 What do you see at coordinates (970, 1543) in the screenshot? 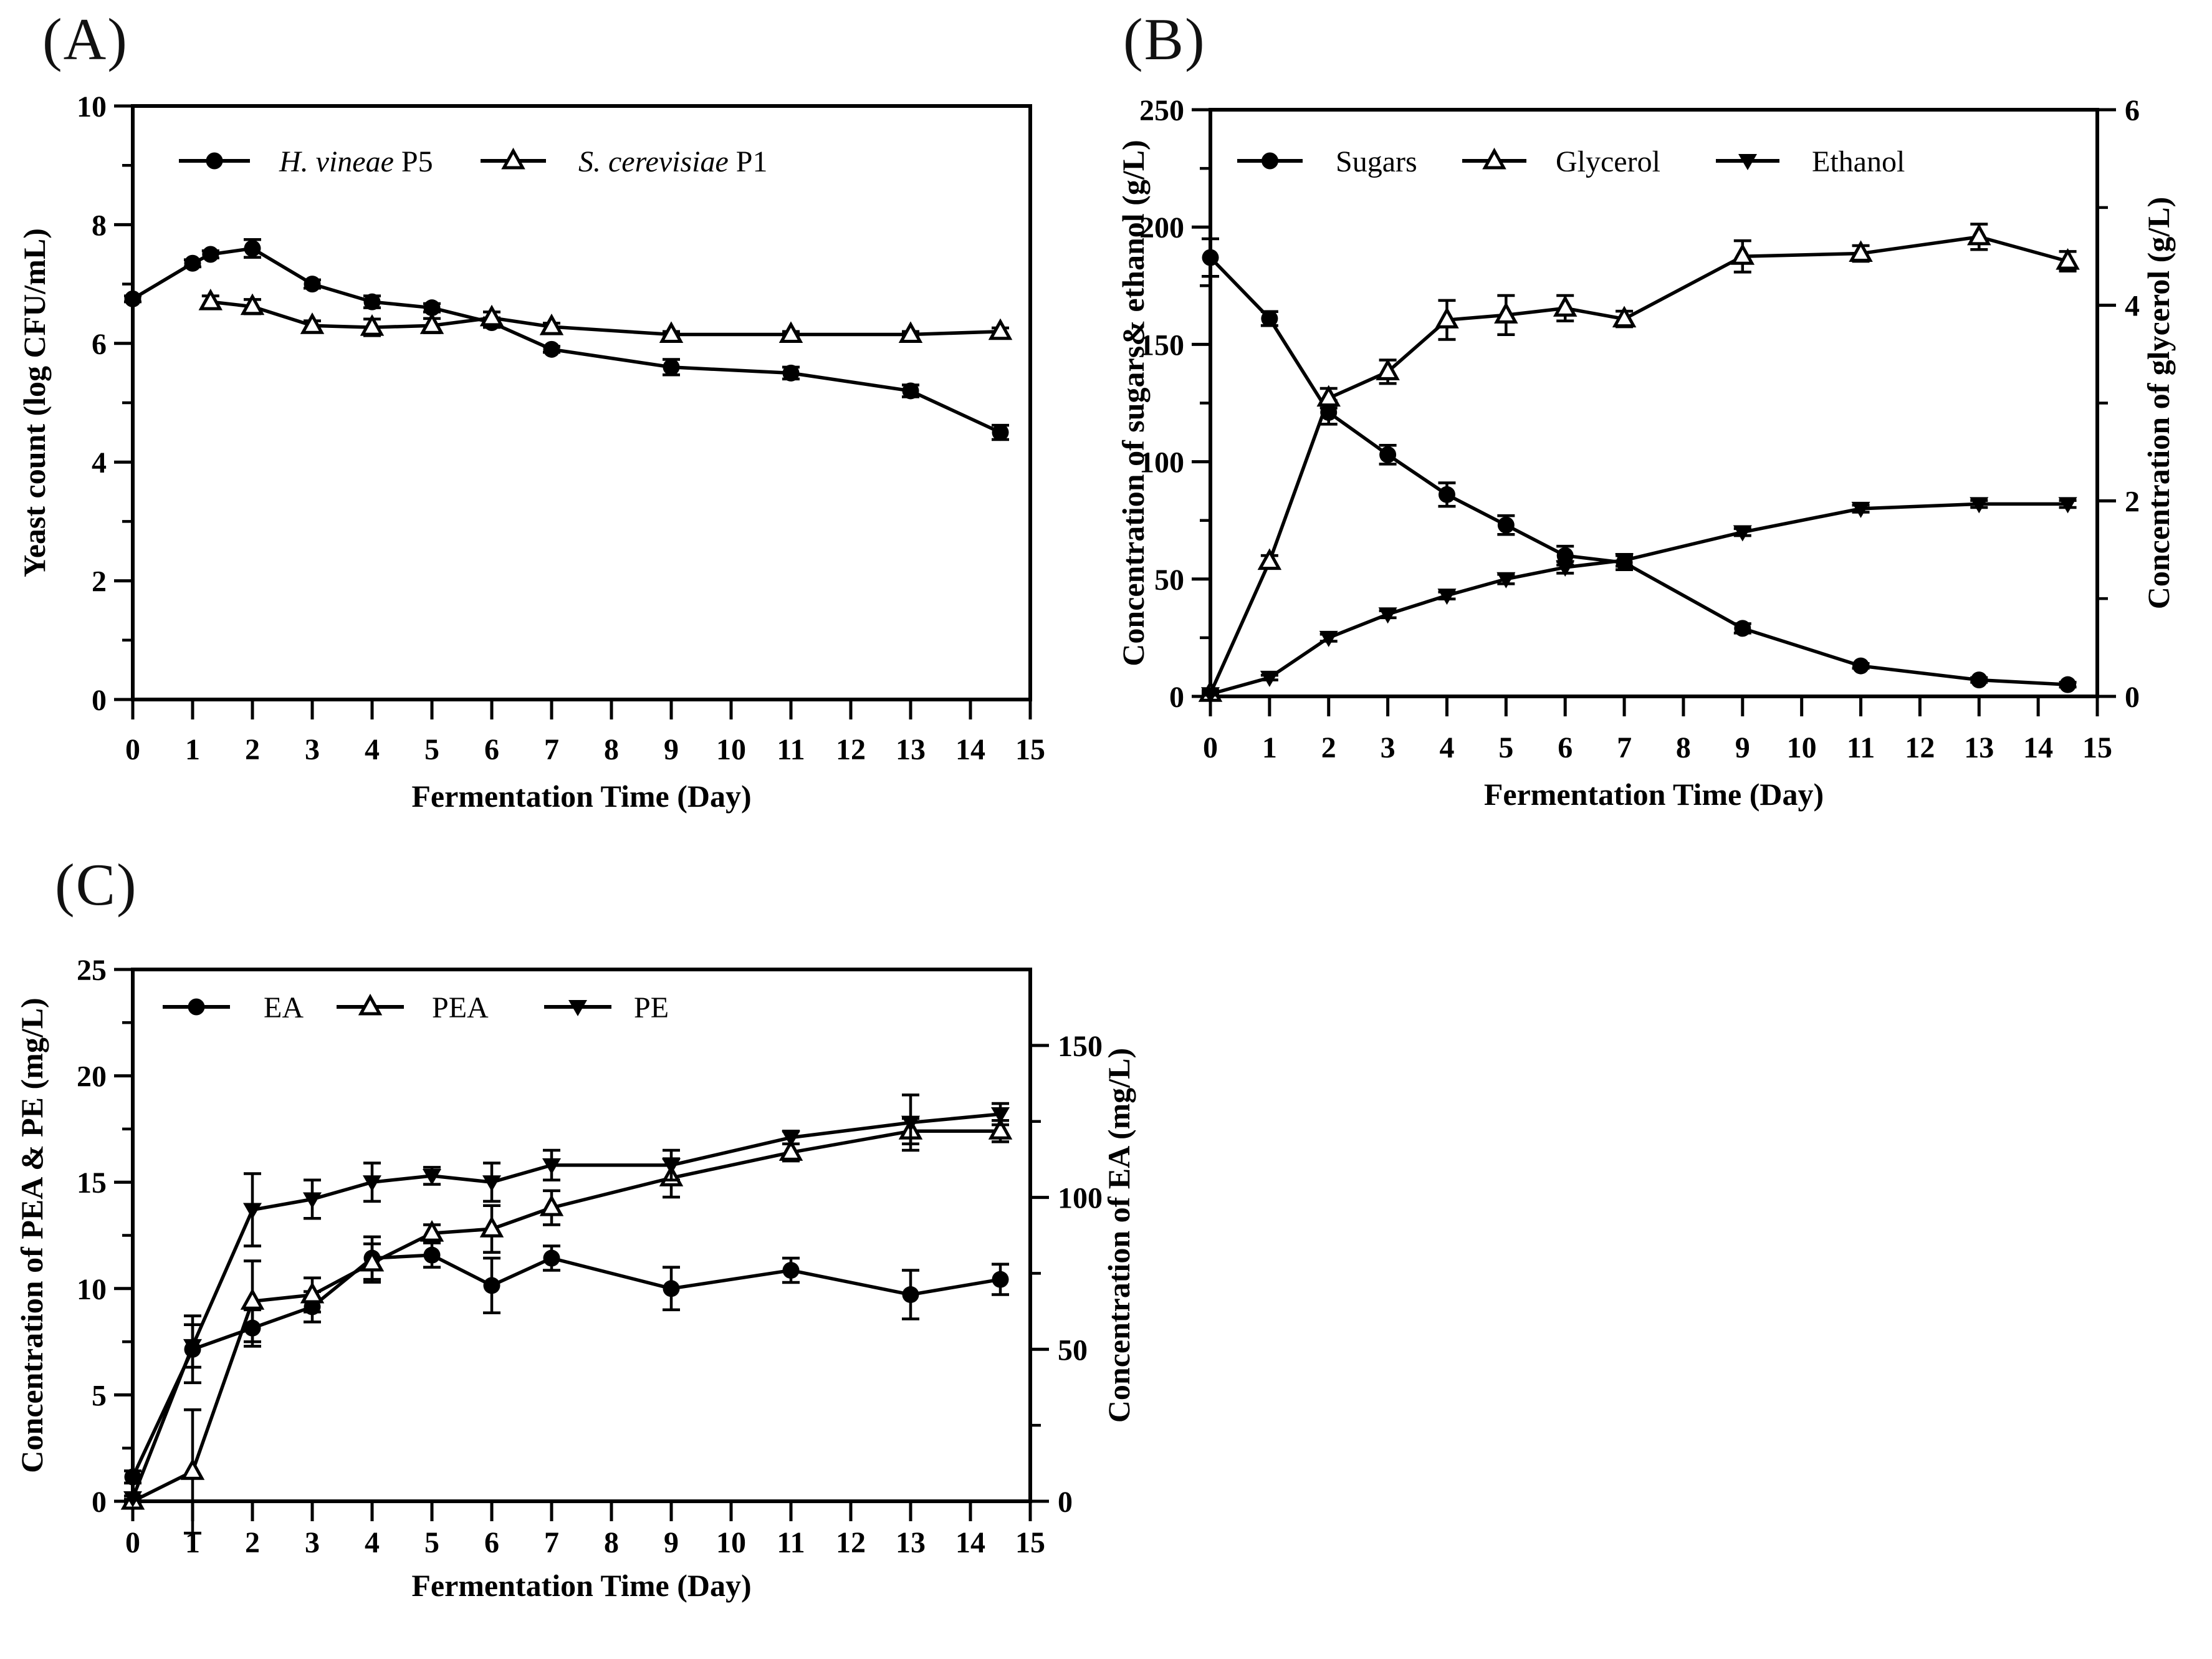
I see `x-tick-label: 14` at bounding box center [970, 1543].